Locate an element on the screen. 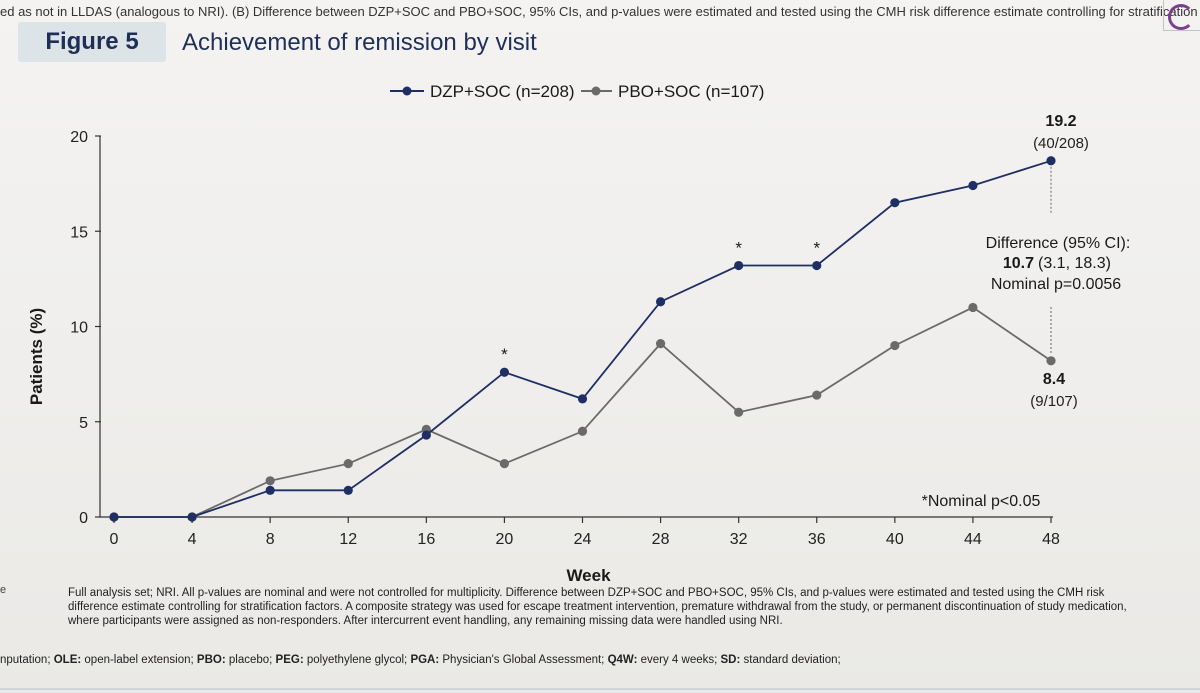  legend-dzp-marker is located at coordinates (407, 91).